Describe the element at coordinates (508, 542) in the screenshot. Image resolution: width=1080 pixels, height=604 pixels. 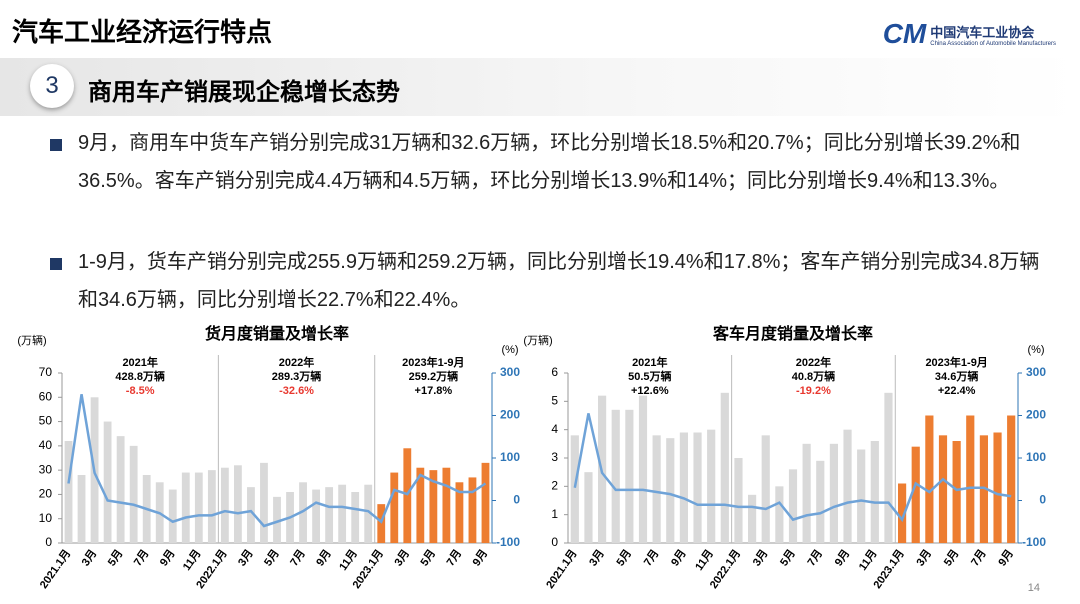
I see `y2-tick-label: -100` at that location.